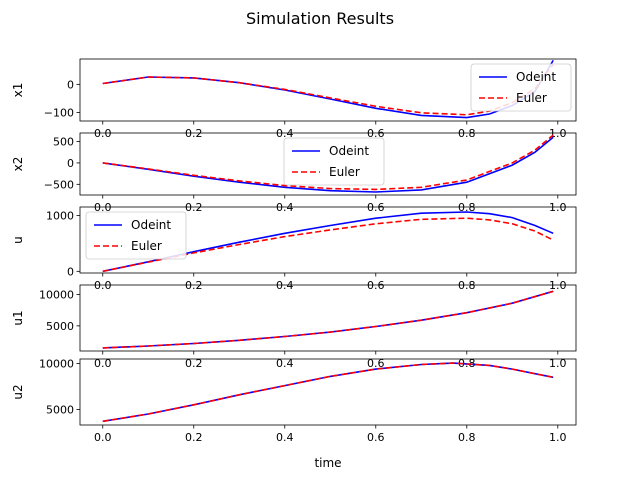  I want to click on y-axis-label: u2, so click(18, 391).